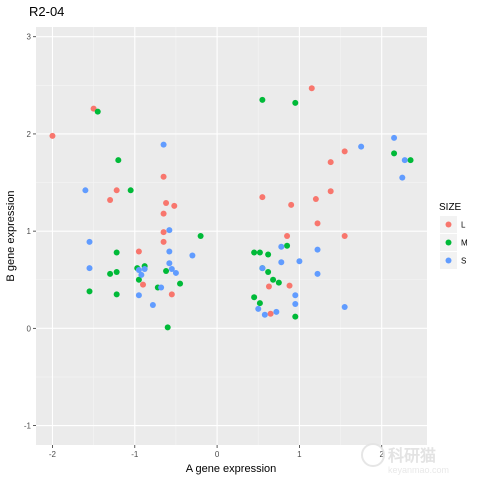 The height and width of the screenshot is (480, 480). I want to click on legend-label-m: M, so click(464, 243).